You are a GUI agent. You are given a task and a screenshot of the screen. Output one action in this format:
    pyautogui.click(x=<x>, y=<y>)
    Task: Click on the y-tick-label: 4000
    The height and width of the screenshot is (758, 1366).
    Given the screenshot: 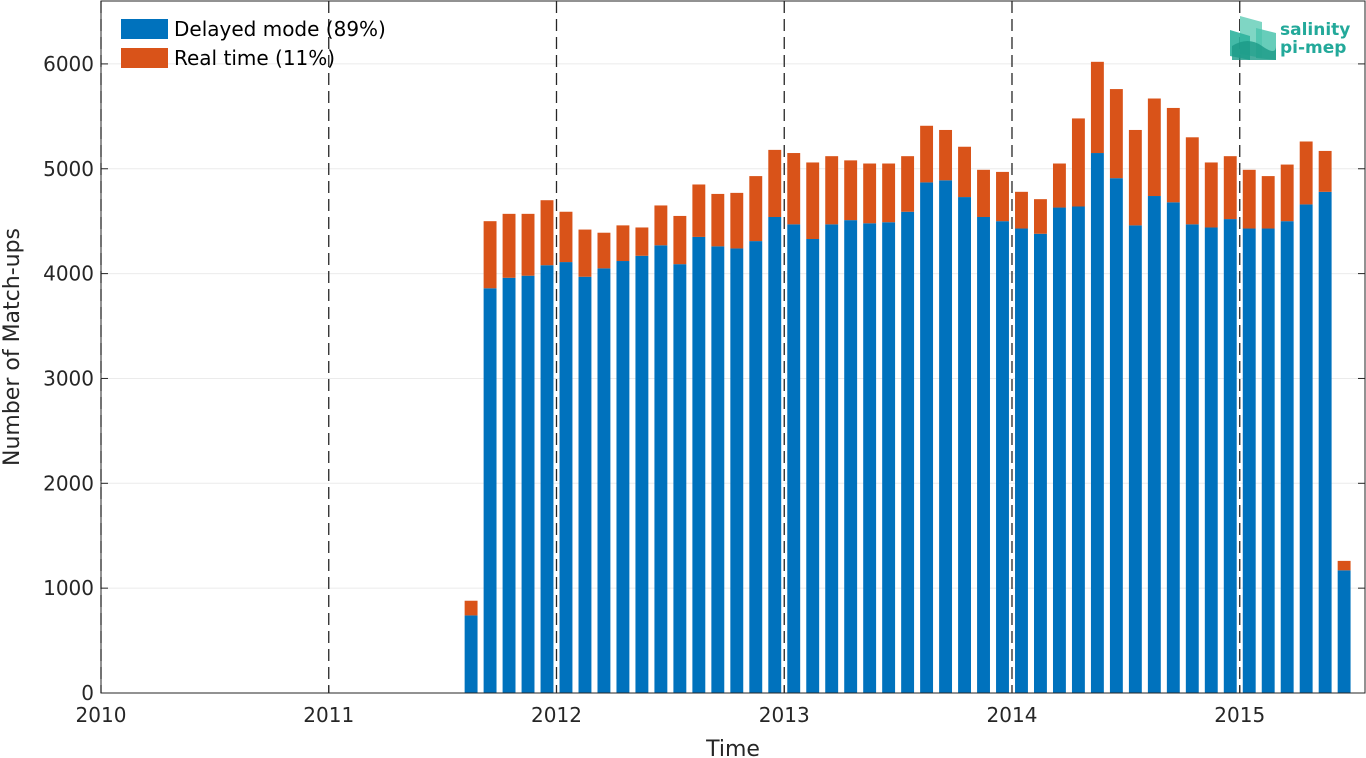 What is the action you would take?
    pyautogui.click(x=68, y=274)
    